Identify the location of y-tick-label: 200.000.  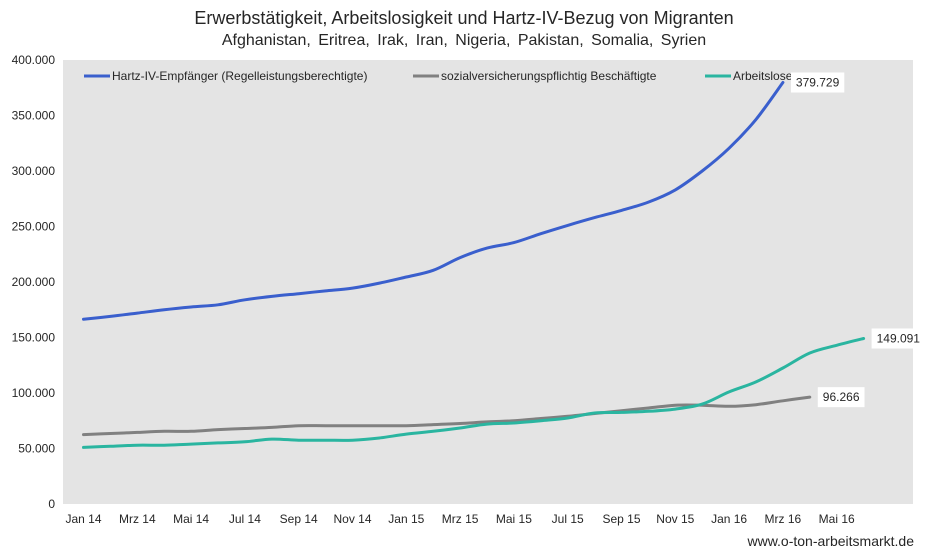
(34, 282).